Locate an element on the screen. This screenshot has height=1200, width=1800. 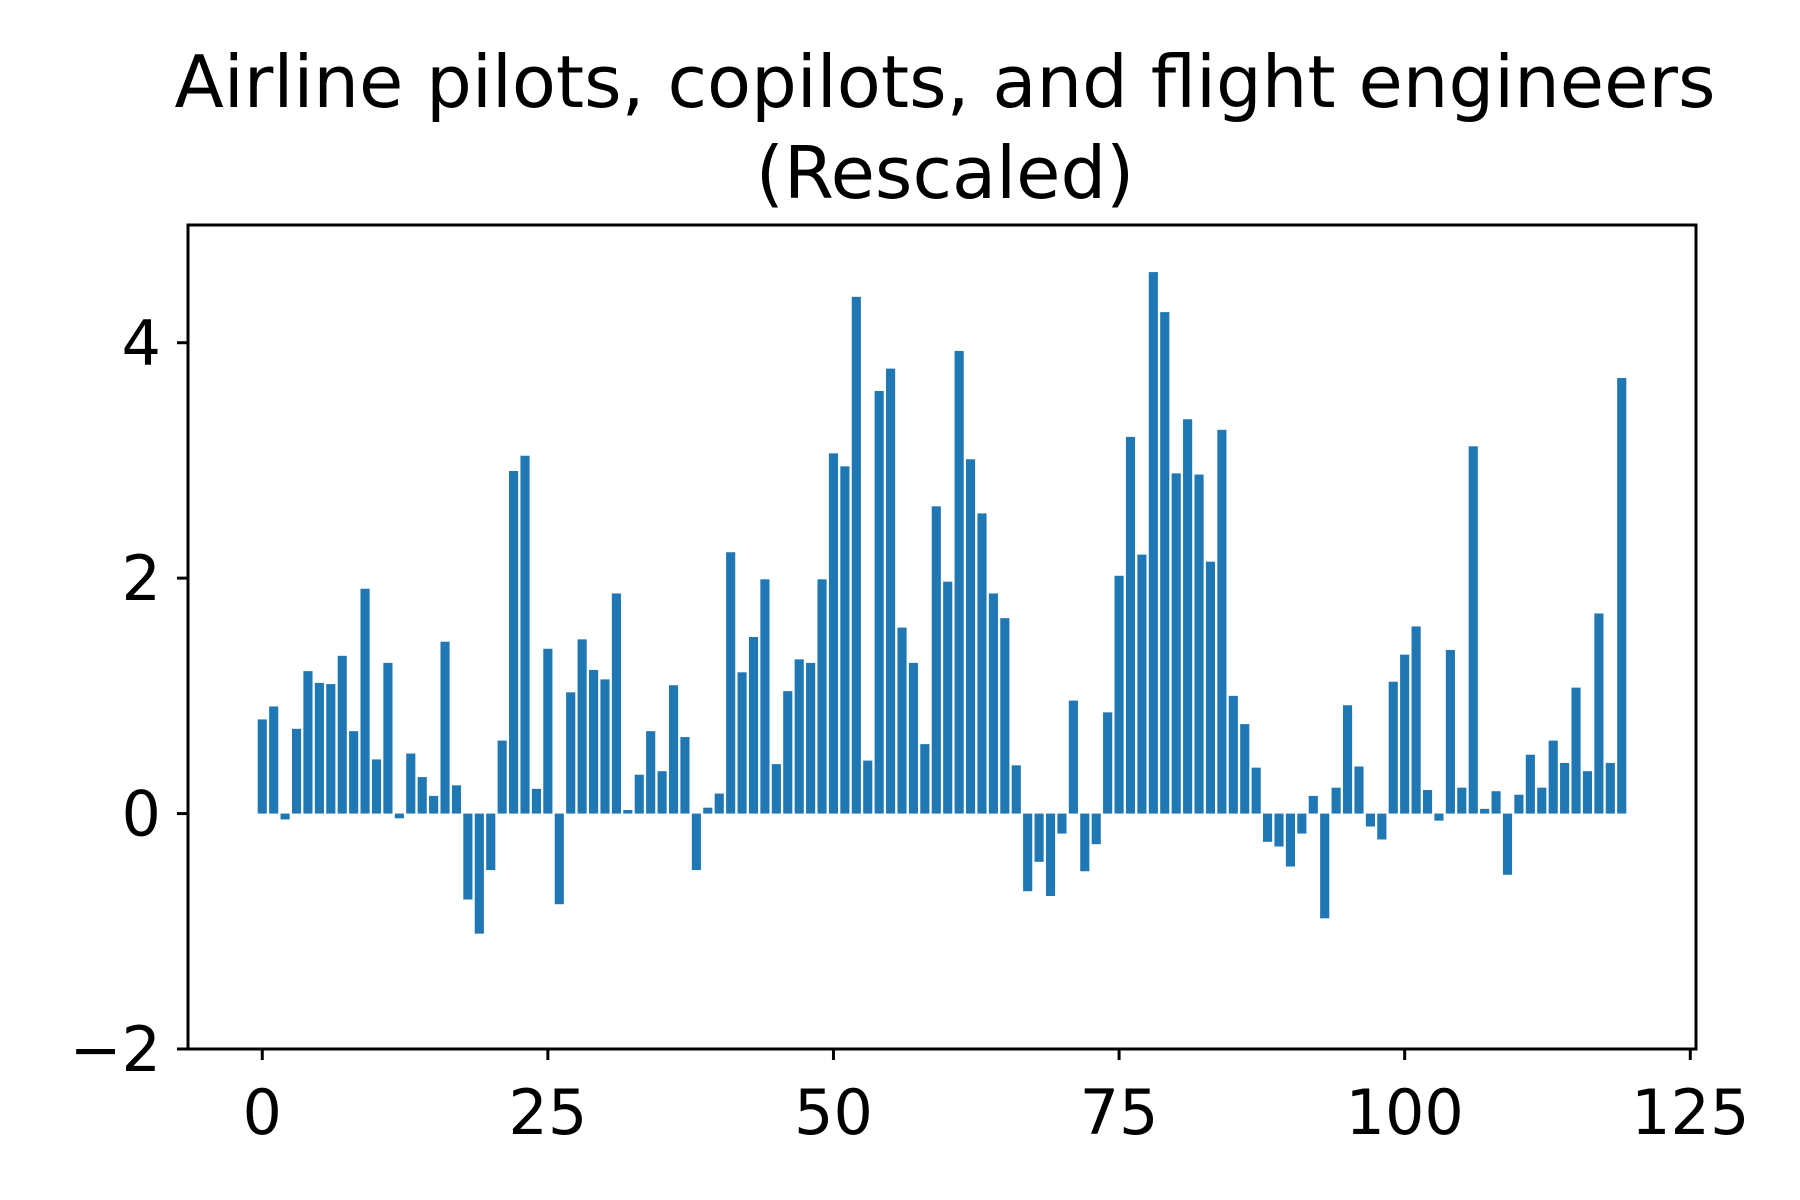
y-tick-label: 0 is located at coordinates (141, 814).